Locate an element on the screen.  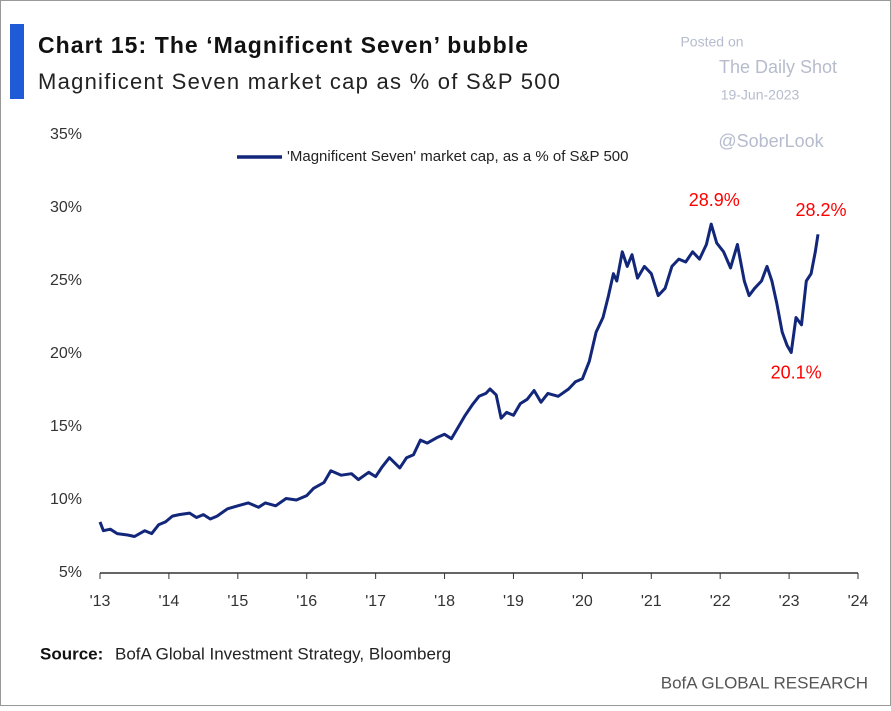
annotation: 28.2% is located at coordinates (821, 210).